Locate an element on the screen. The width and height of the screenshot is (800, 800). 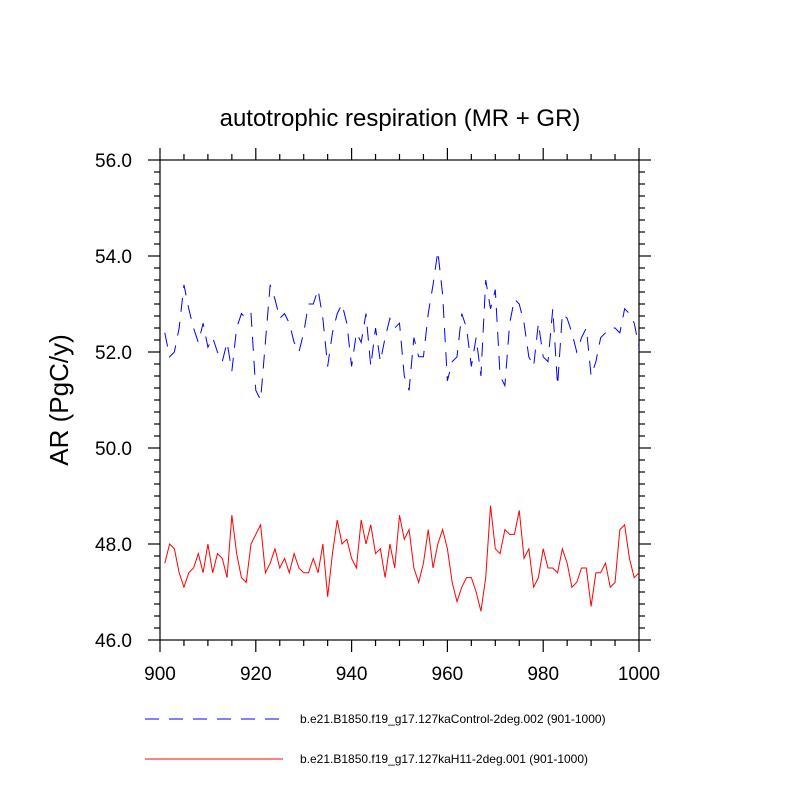
y-tick-label: 52.0 is located at coordinates (113, 353).